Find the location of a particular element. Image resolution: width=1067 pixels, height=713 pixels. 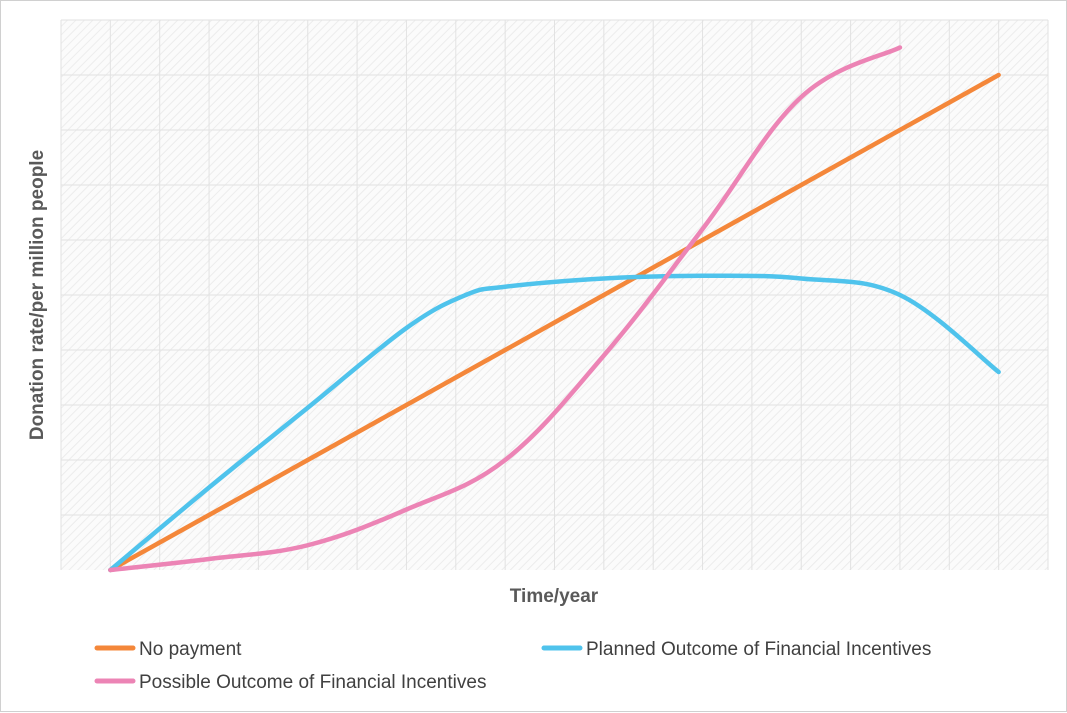

x-axis-label: Time/year is located at coordinates (554, 596).